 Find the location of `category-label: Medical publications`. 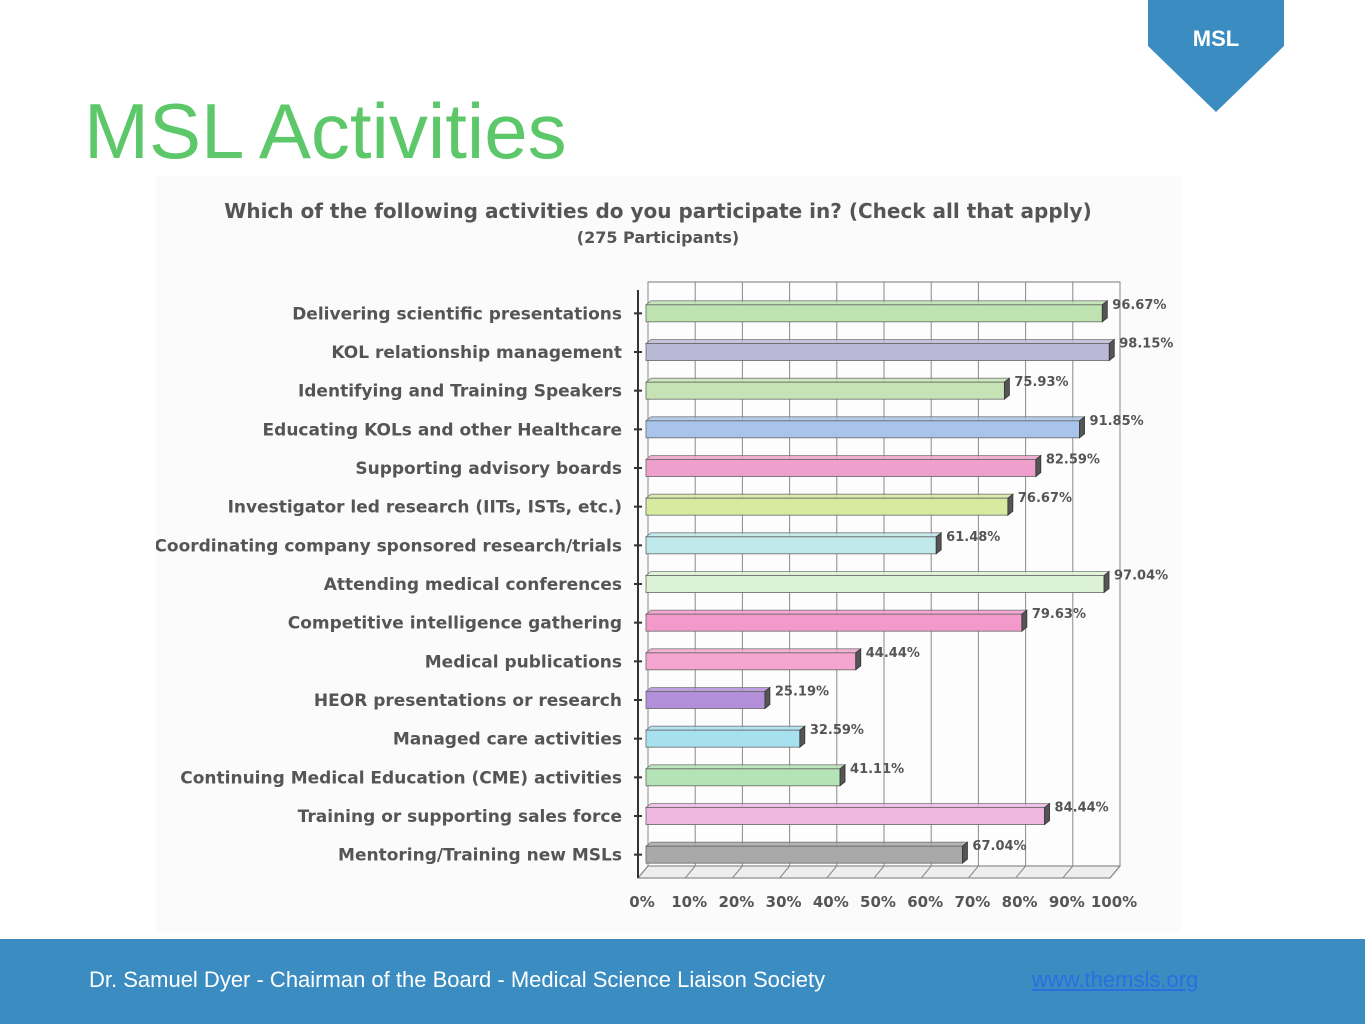

category-label: Medical publications is located at coordinates (523, 662).